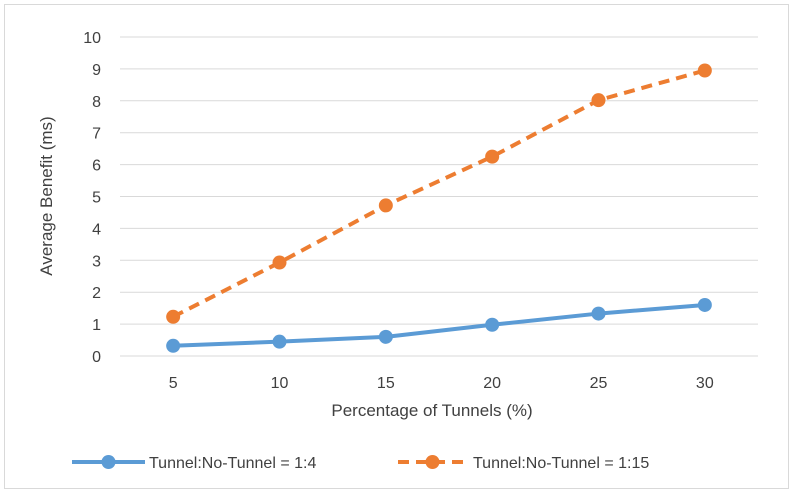 This screenshot has height=495, width=795. I want to click on y-axis-title: Average Benefit (ms), so click(46, 195).